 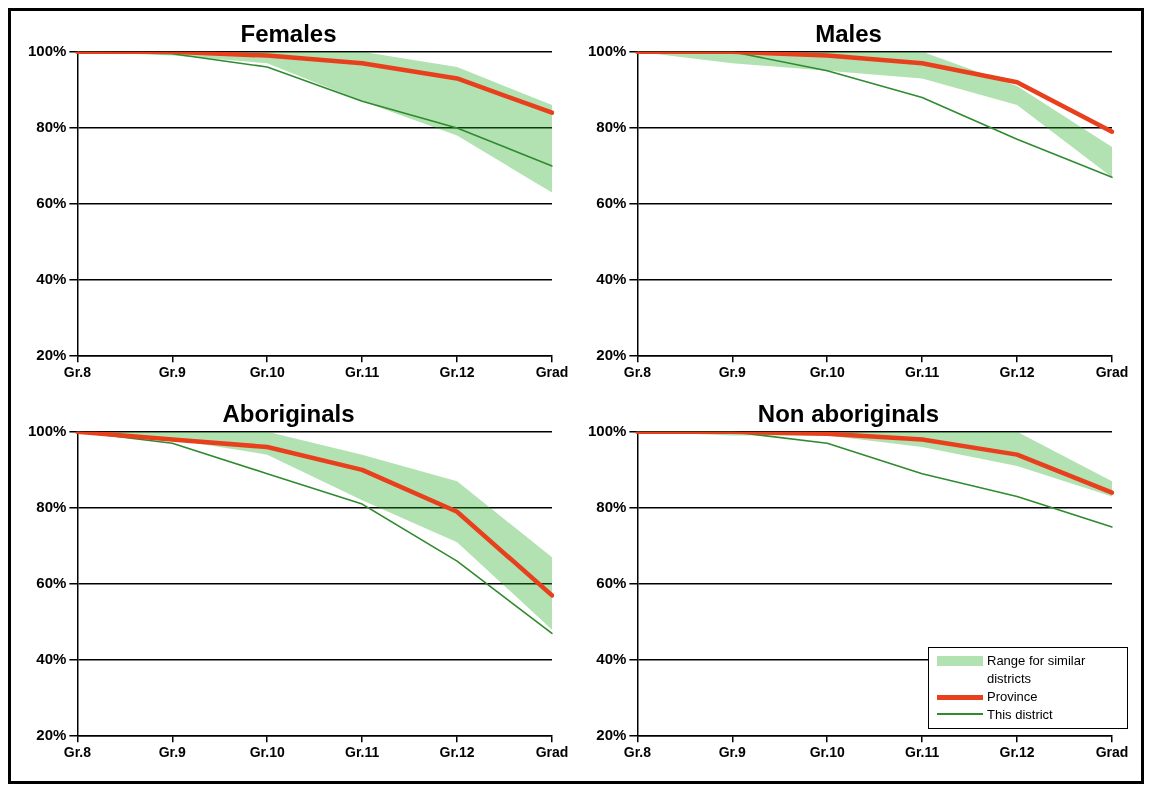 What do you see at coordinates (1012, 697) in the screenshot?
I see `legend-label: Province` at bounding box center [1012, 697].